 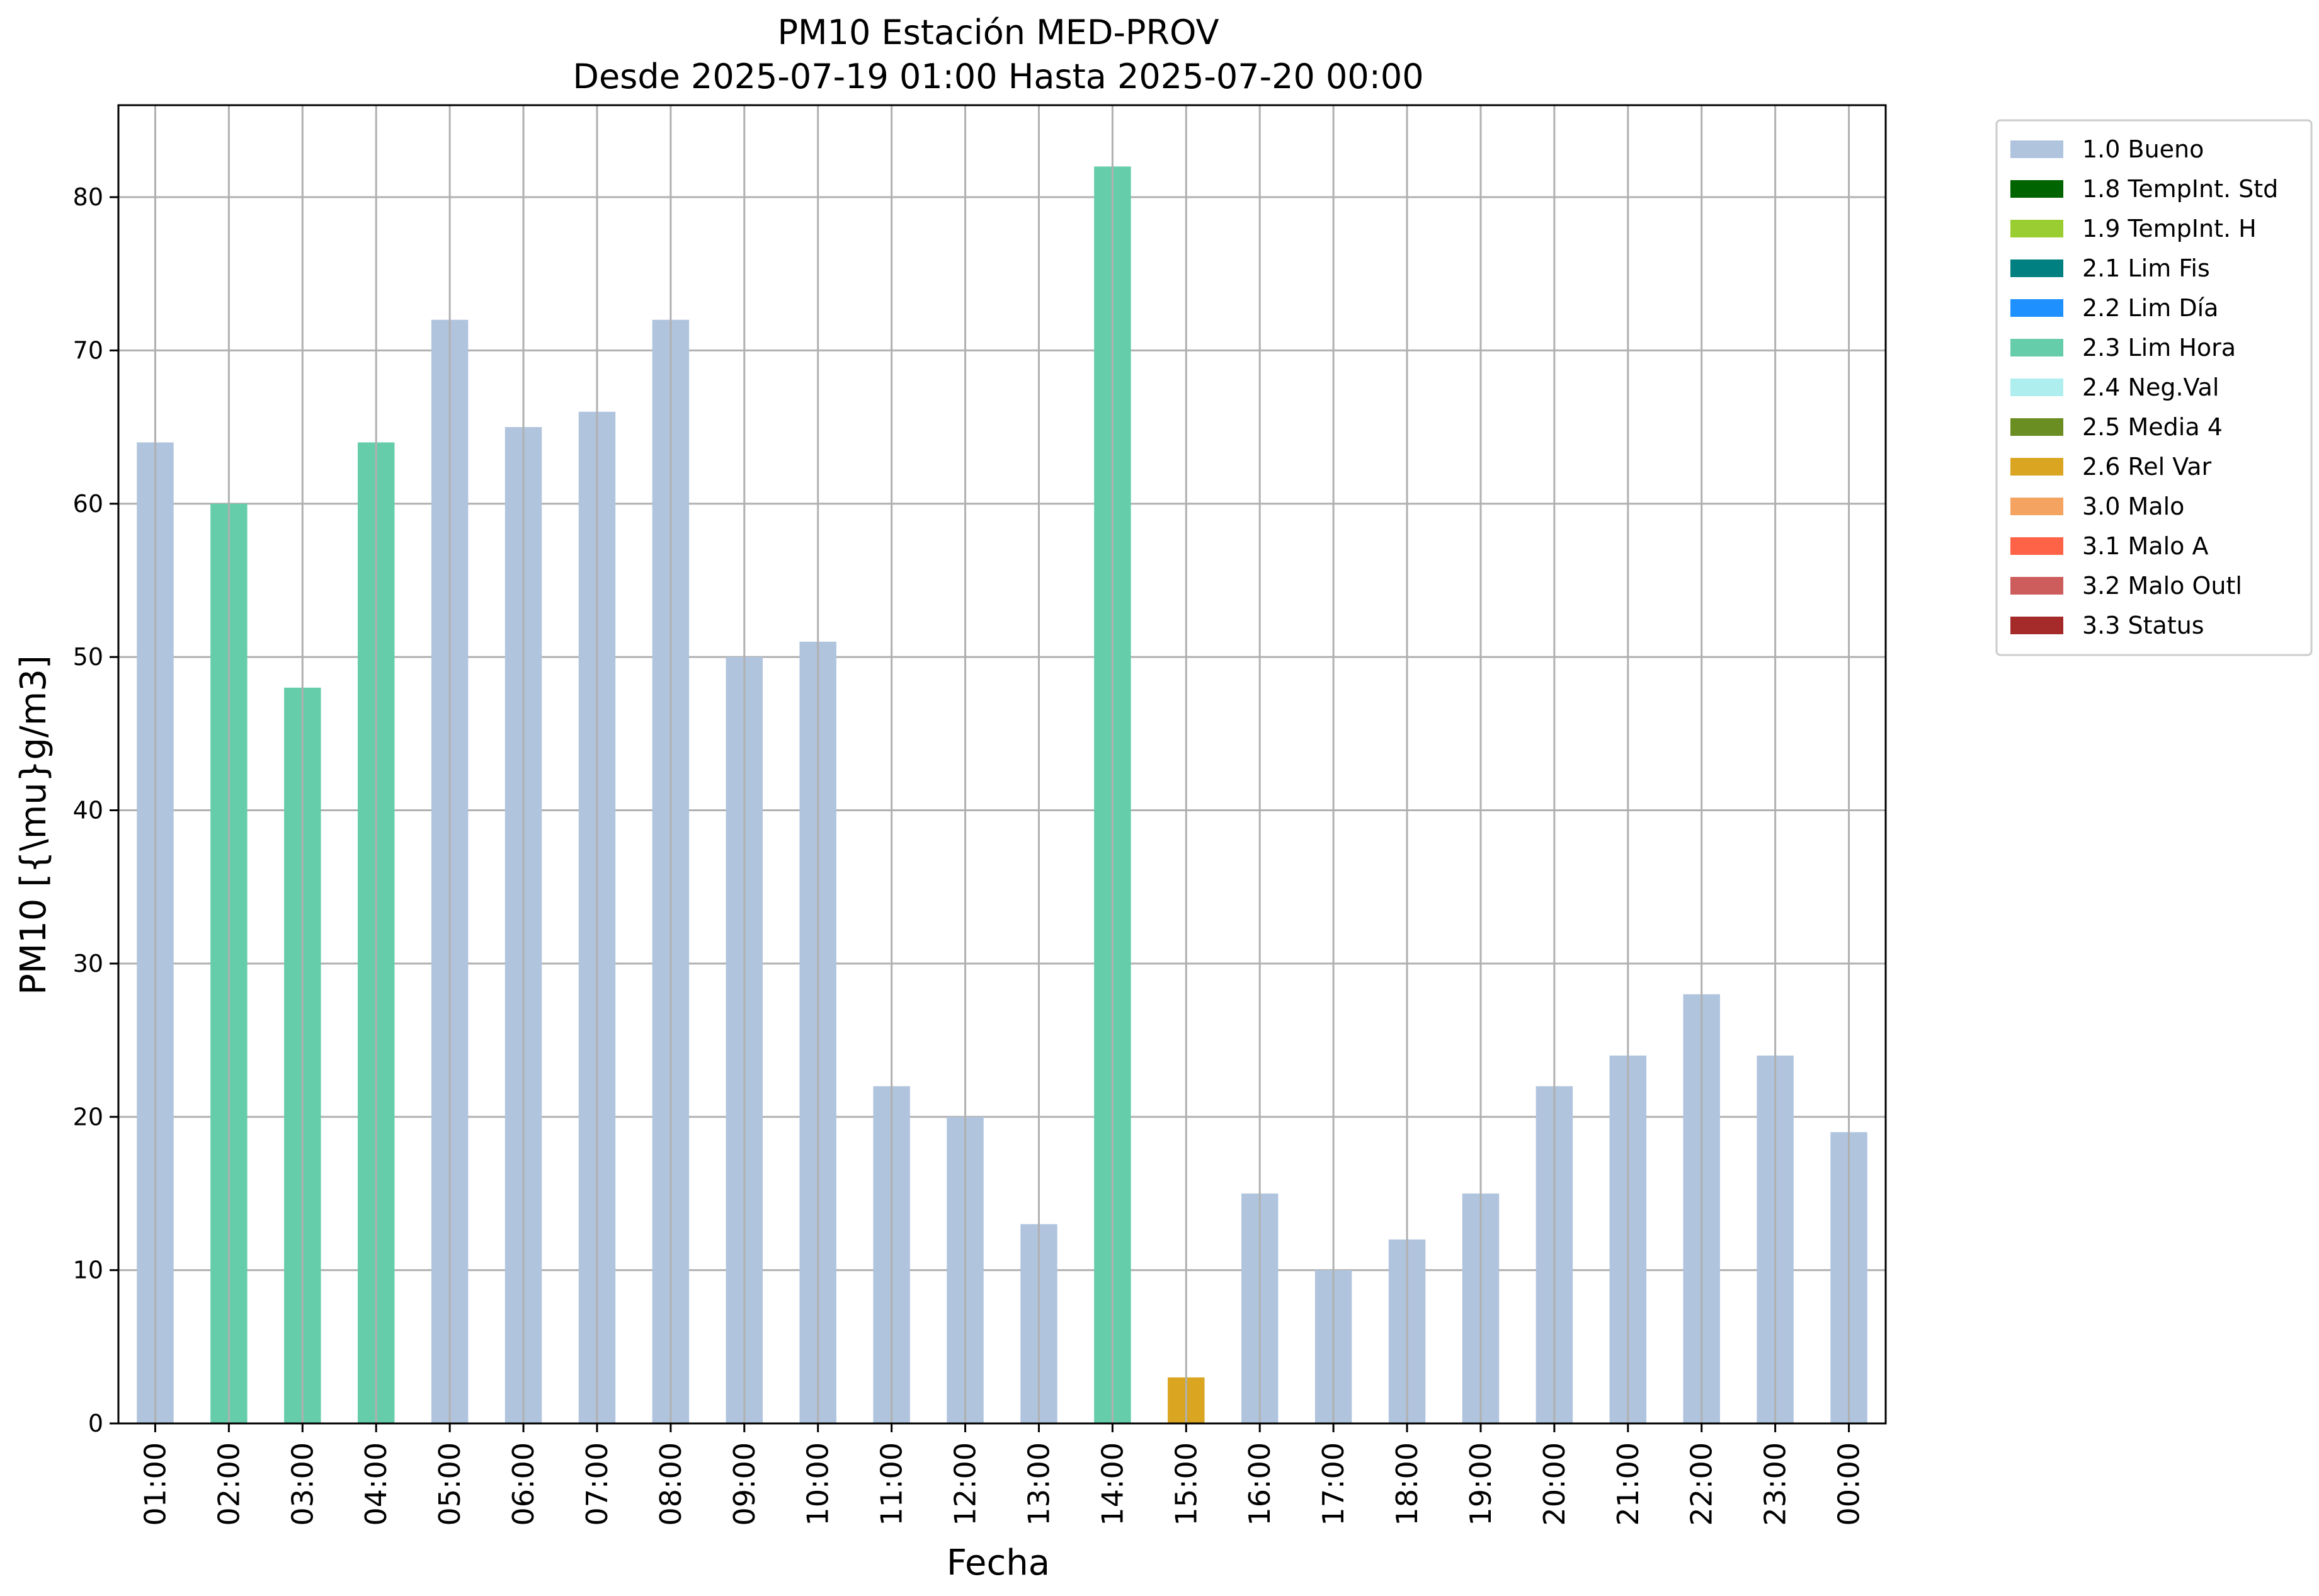 I want to click on y-tick-label: 40, so click(x=88, y=810).